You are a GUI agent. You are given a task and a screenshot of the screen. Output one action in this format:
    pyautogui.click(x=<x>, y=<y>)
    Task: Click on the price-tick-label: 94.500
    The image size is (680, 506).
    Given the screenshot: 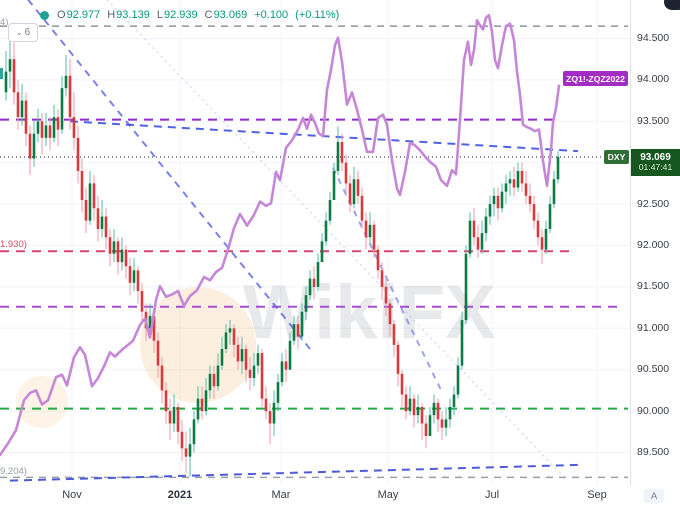 What is the action you would take?
    pyautogui.click(x=653, y=38)
    